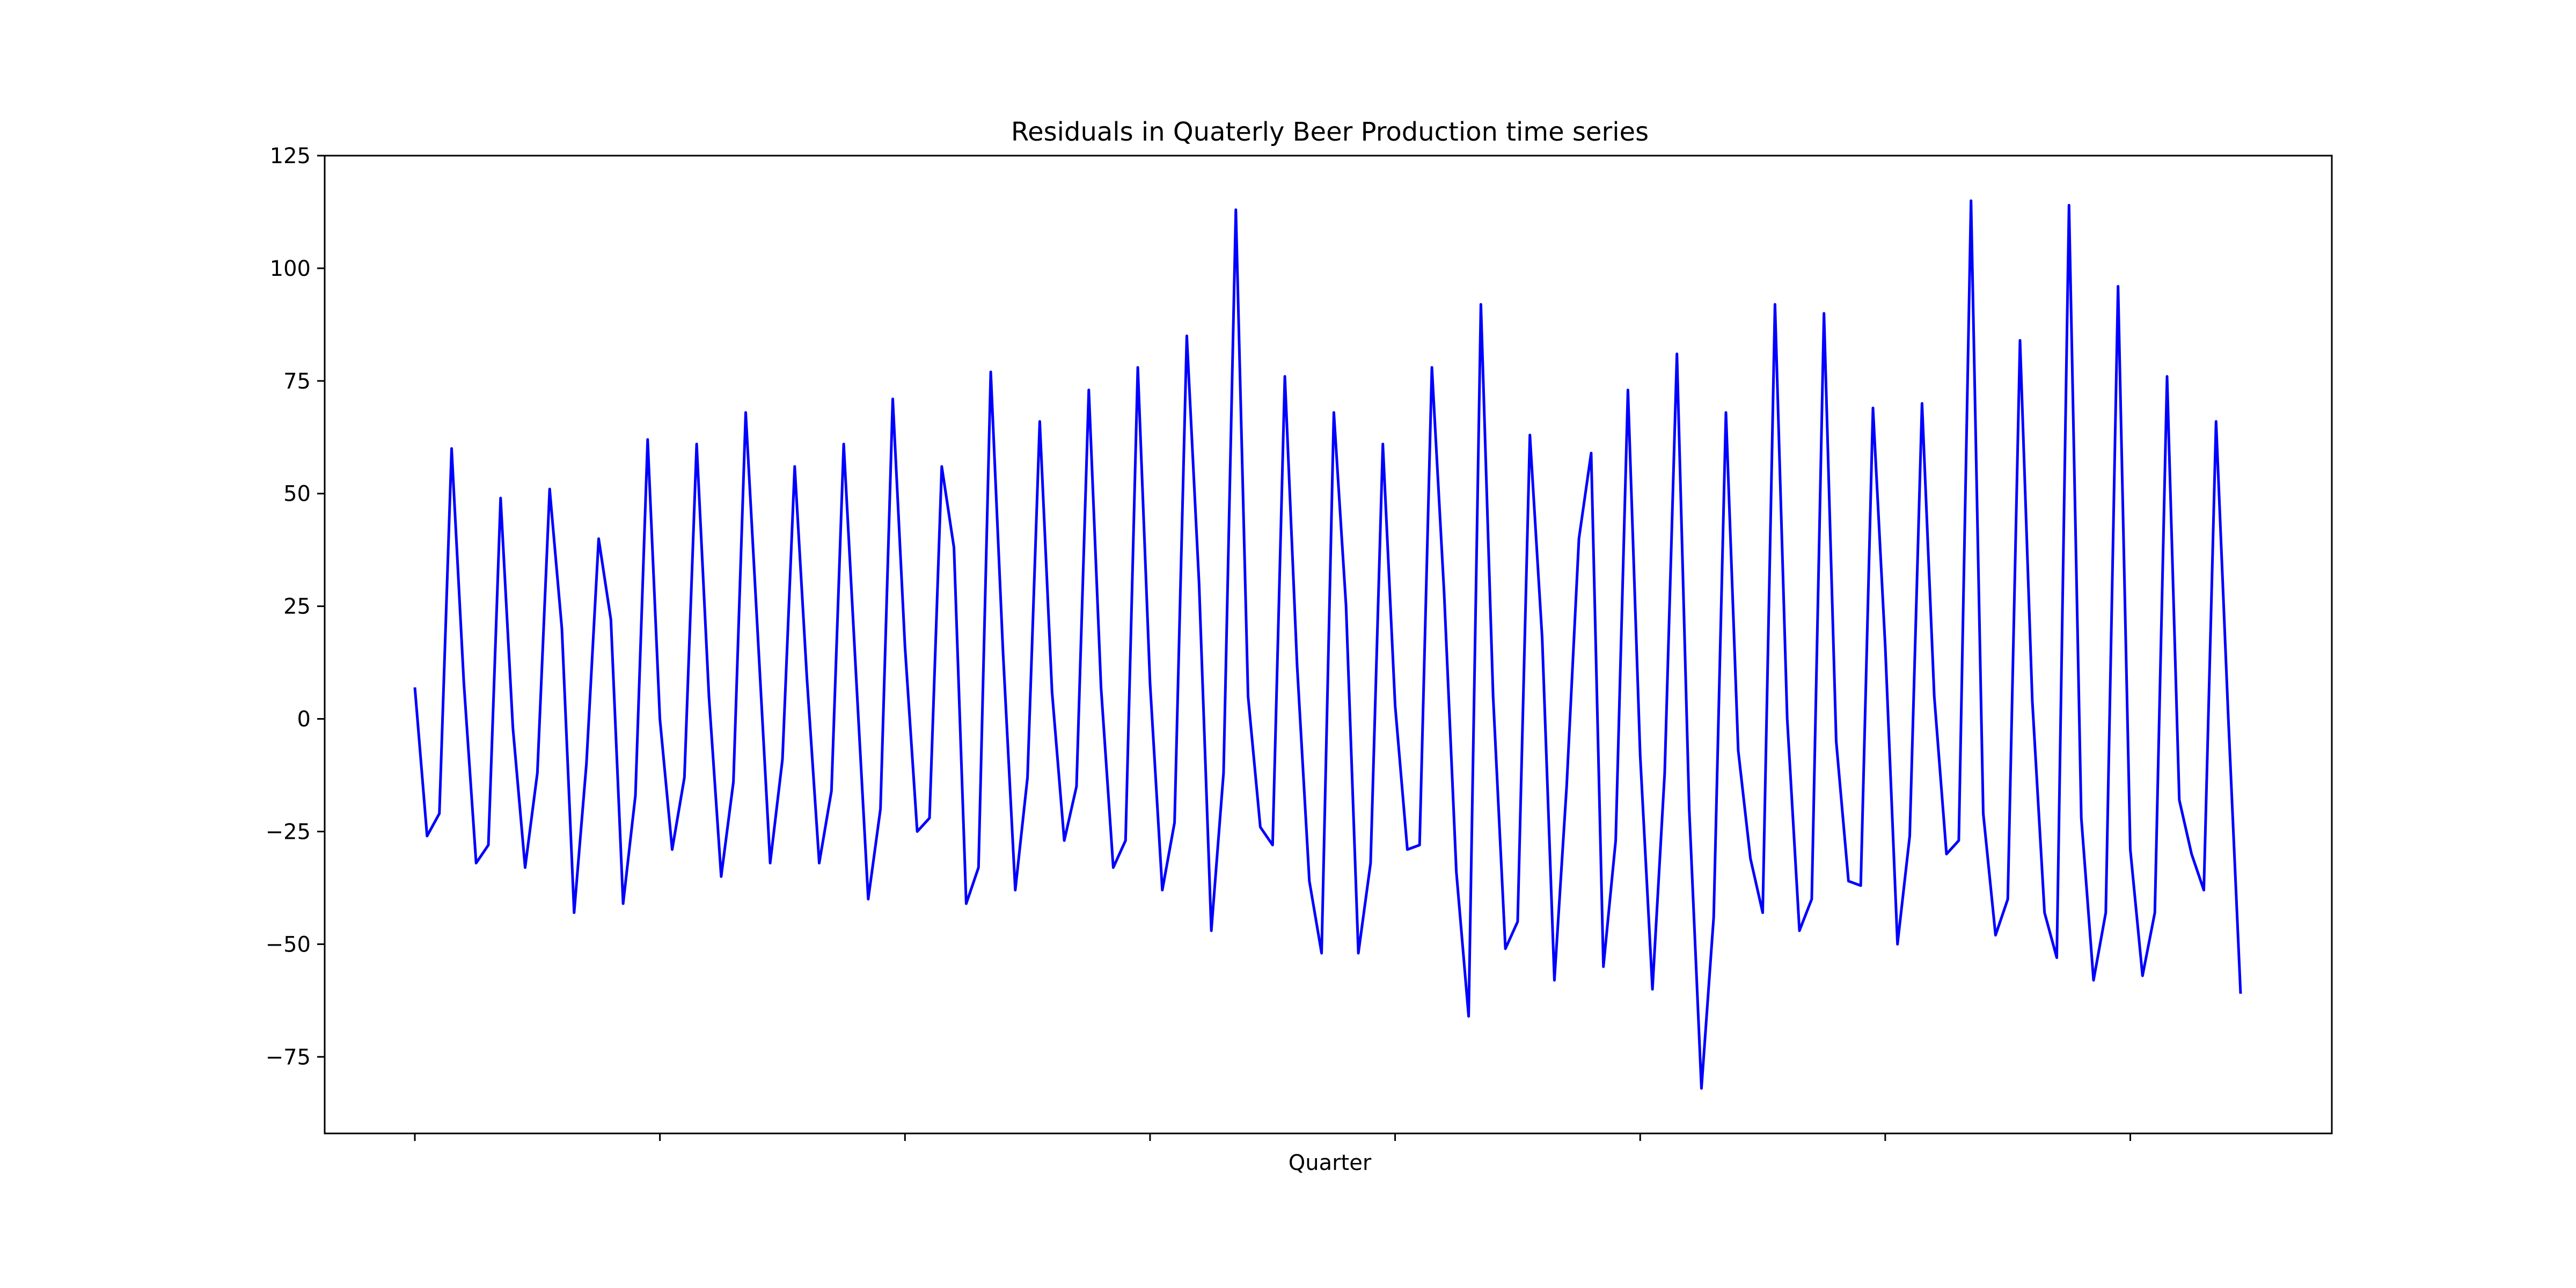 The width and height of the screenshot is (2576, 1288). I want to click on y-tick-label: 0, so click(304, 719).